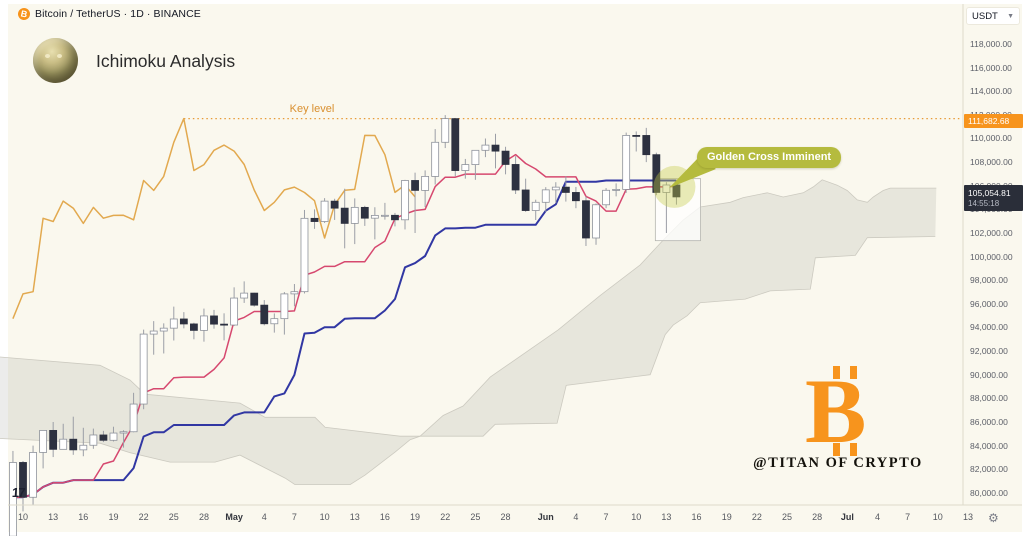 The image size is (1024, 536). Describe the element at coordinates (214, 218) in the screenshot. I see `chikou-span-line` at that location.